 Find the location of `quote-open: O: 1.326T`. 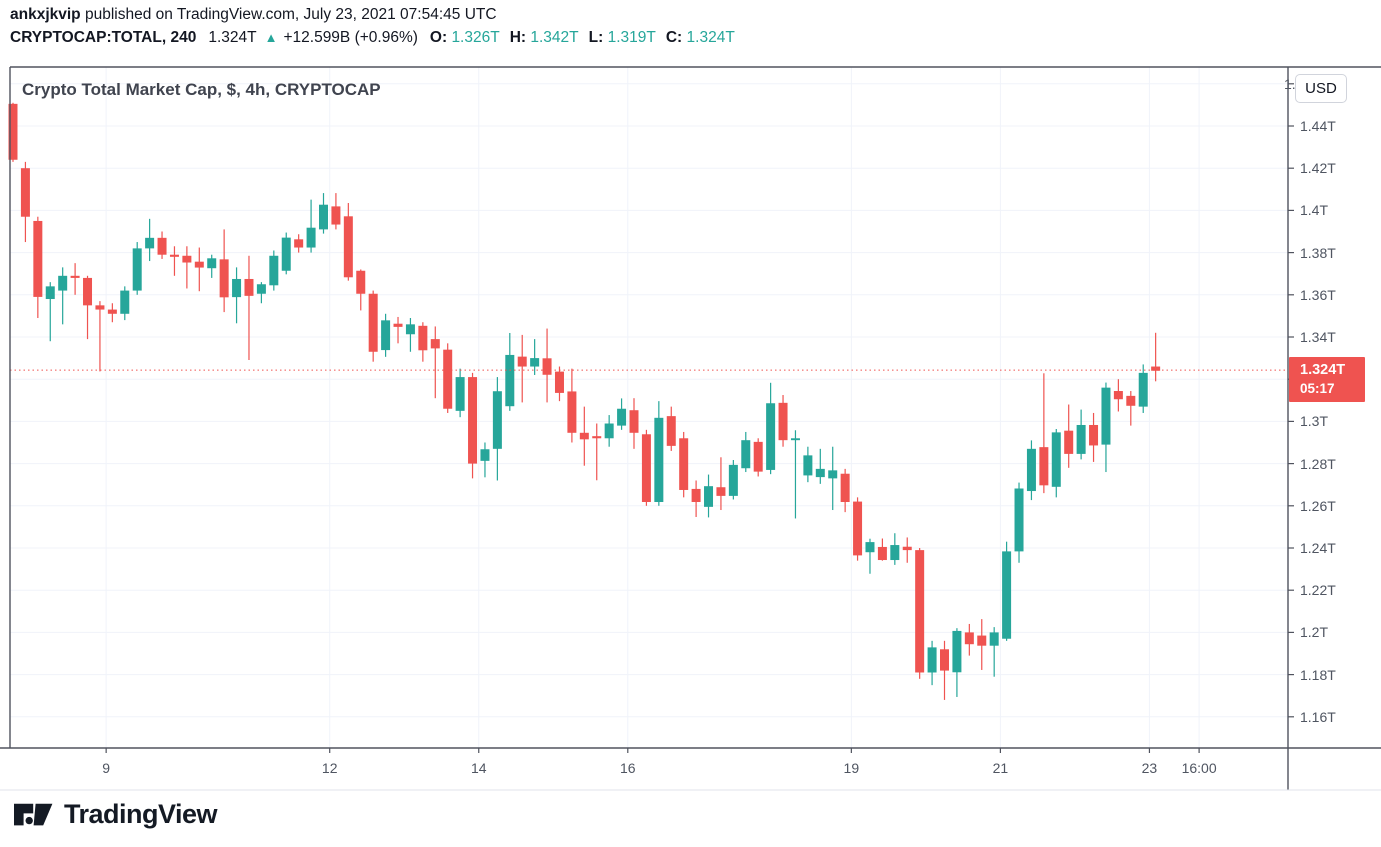

quote-open: O: 1.326T is located at coordinates (465, 38).